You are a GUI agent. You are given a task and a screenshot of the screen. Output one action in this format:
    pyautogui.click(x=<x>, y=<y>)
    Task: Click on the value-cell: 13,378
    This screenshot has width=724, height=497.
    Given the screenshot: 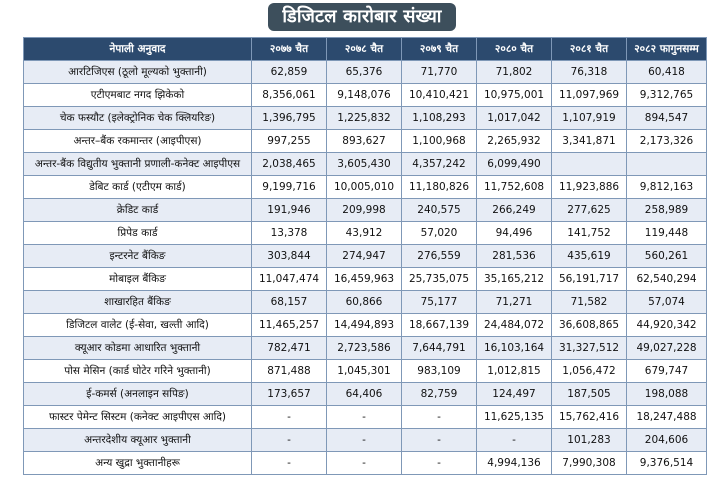 What is the action you would take?
    pyautogui.click(x=289, y=233)
    